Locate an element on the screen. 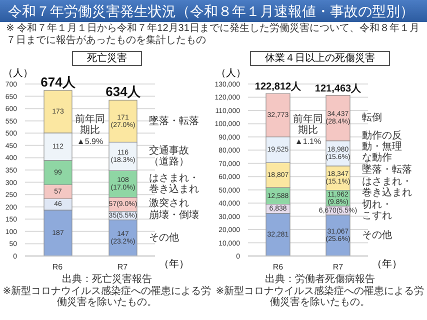  chart-title: 死亡災害 is located at coordinates (107, 58).